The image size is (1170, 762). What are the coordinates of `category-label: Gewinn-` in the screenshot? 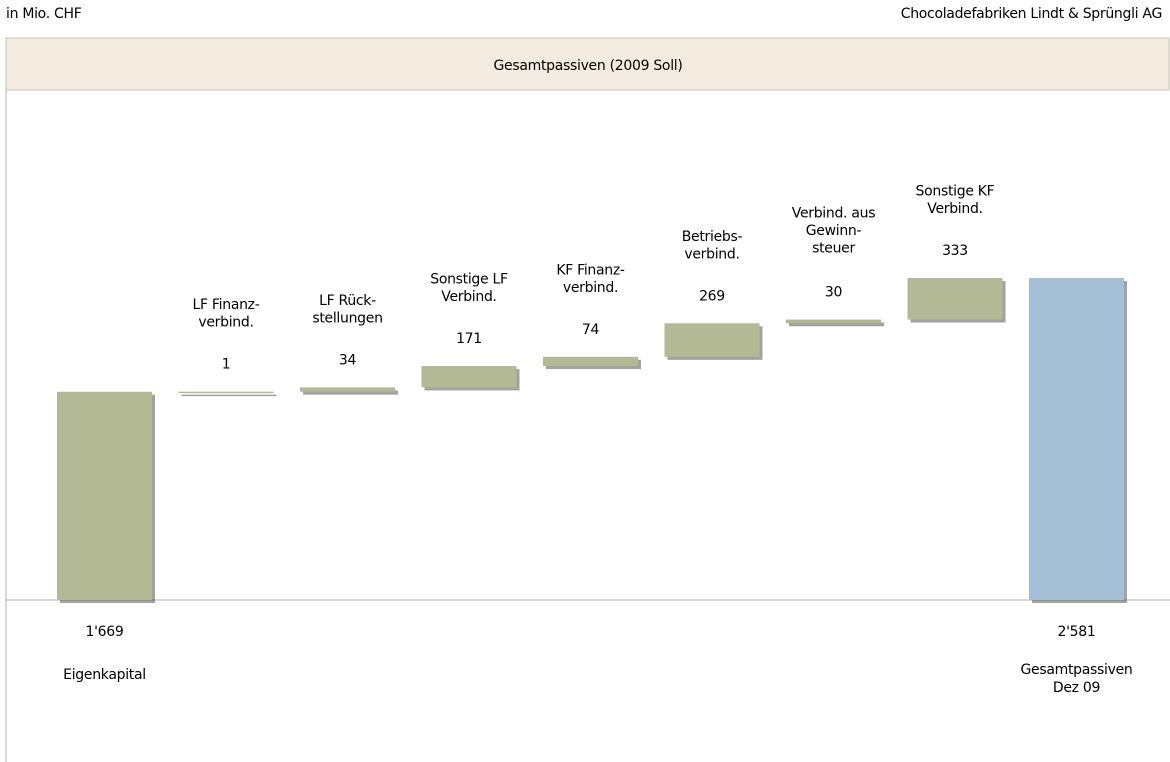 It's located at (834, 231).